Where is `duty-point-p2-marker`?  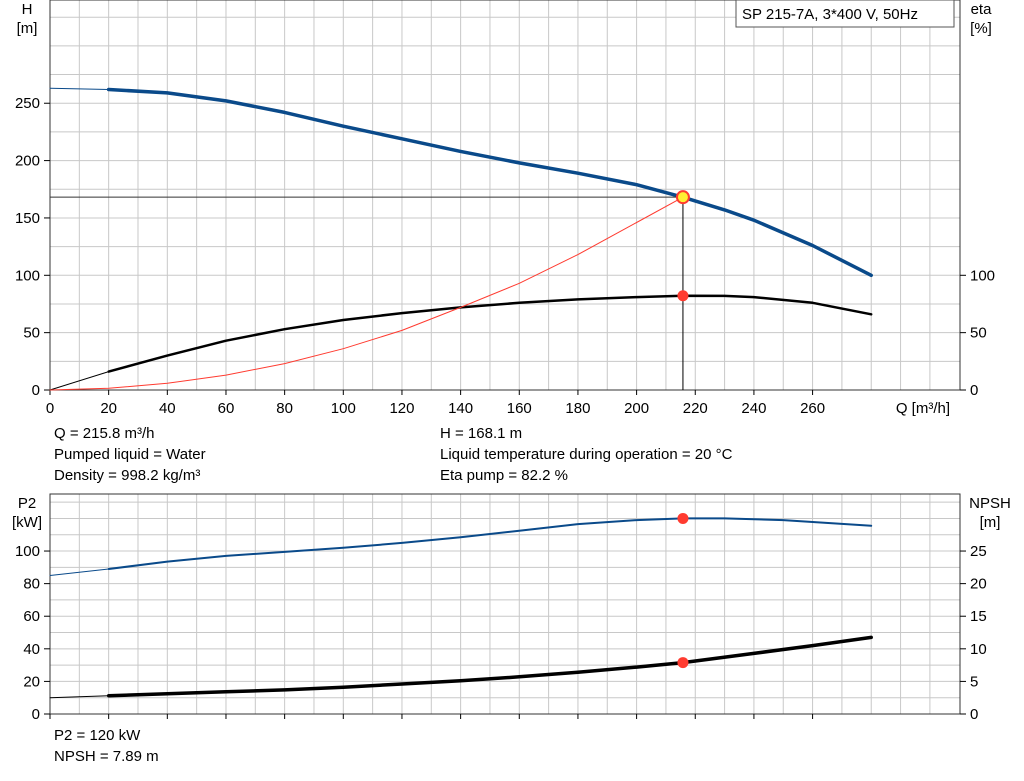 duty-point-p2-marker is located at coordinates (683, 518).